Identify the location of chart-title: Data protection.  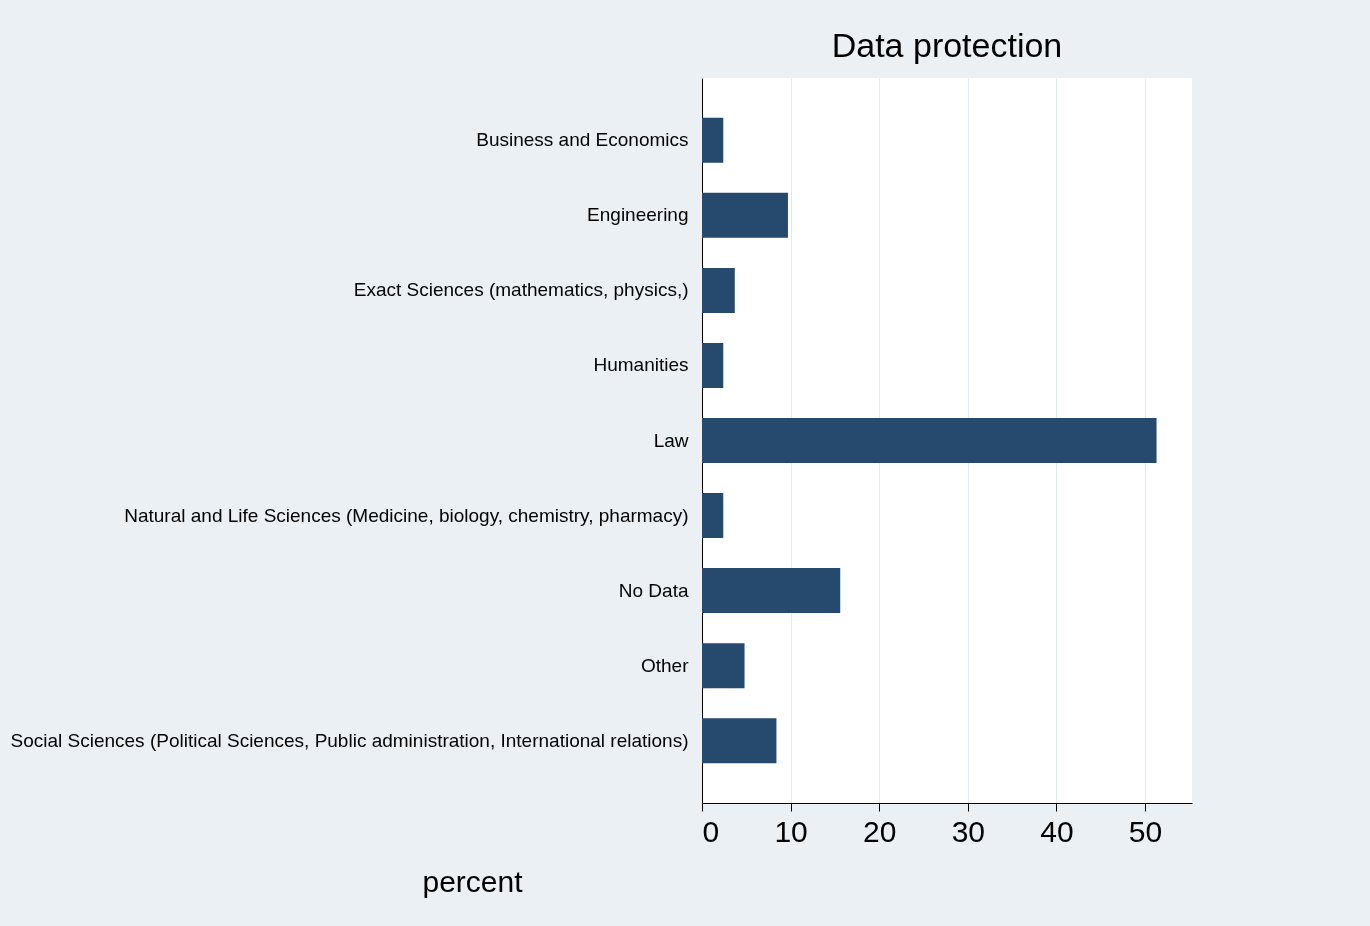
(947, 45).